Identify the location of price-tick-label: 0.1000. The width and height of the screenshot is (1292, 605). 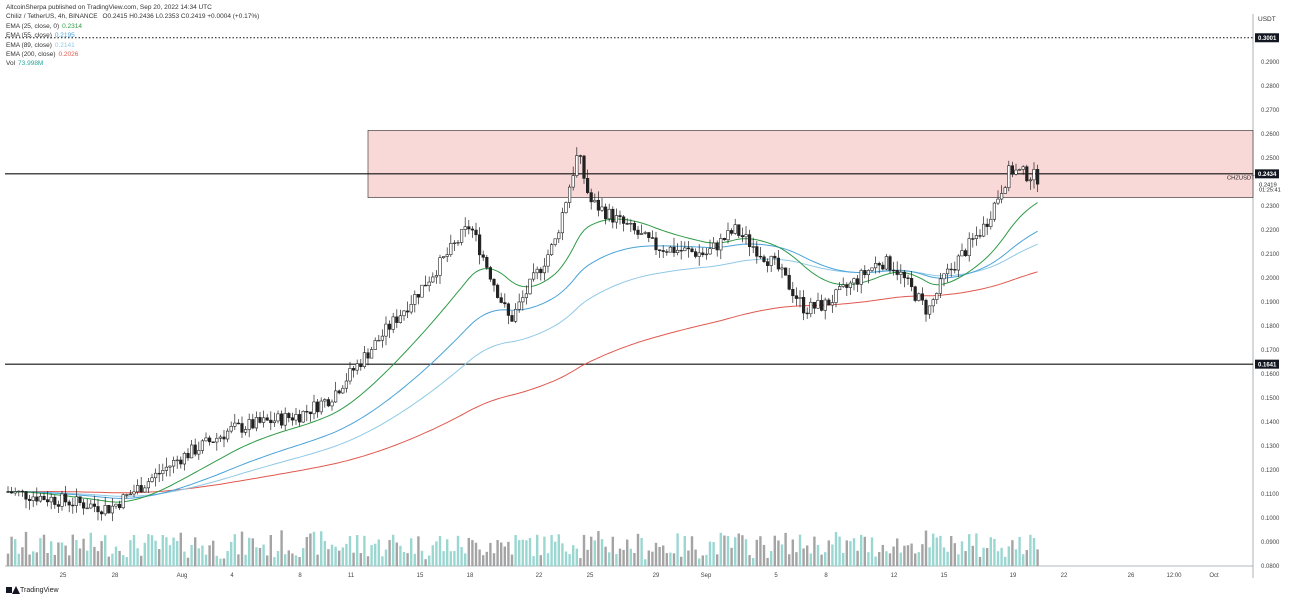
(1270, 519).